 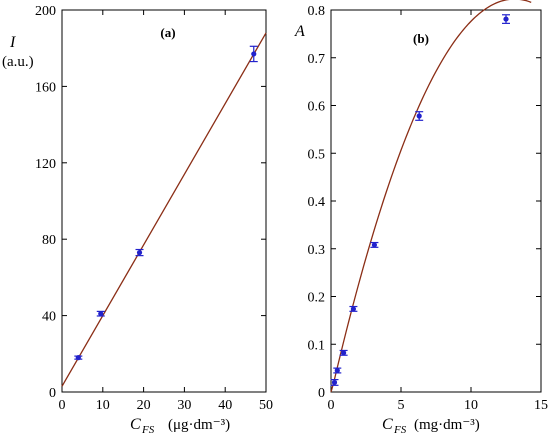 I want to click on svg-text: (mg·dm⁻³), so click(x=447, y=425).